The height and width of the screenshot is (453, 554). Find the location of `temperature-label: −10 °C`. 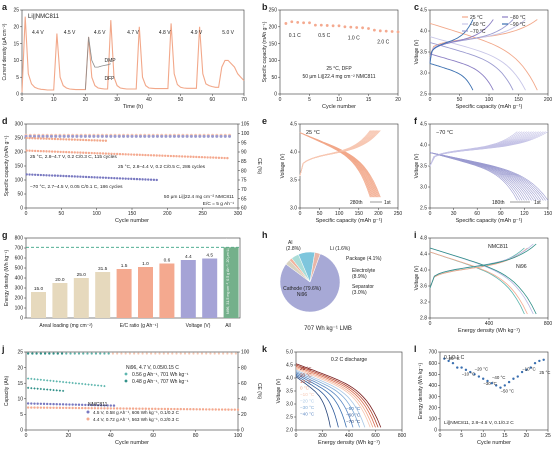

temperature-label: −10 °C is located at coordinates (307, 394).